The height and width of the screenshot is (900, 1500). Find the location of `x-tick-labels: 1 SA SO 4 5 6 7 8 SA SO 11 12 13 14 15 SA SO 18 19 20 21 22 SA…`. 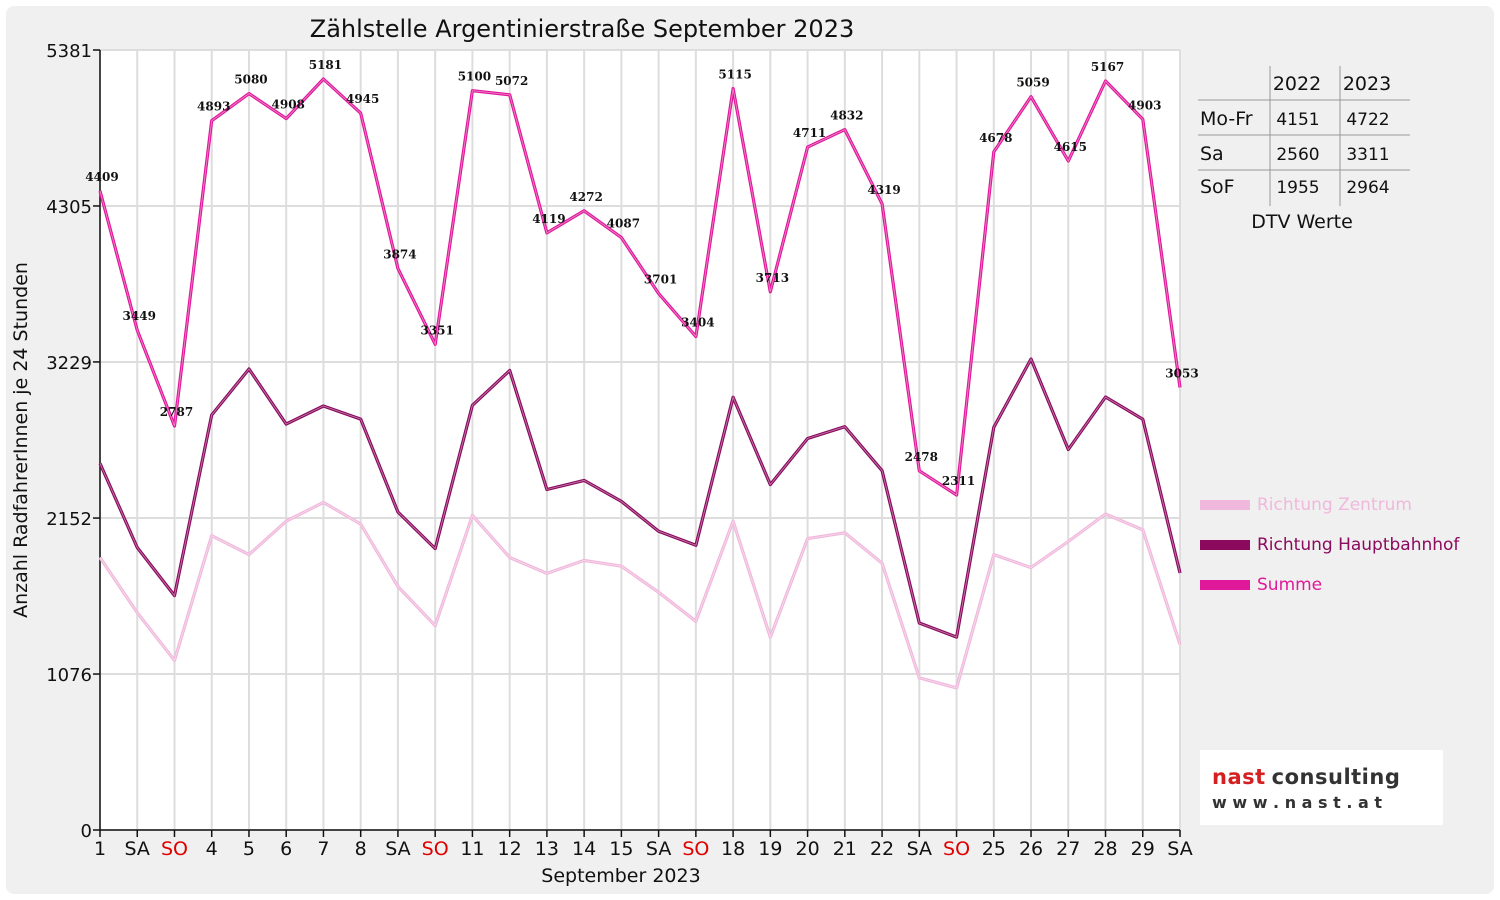

x-tick-labels: 1 SA SO 4 5 6 7 8 SA SO 11 12 13 14 15 SA SO 18 19 20 21 22 SA… is located at coordinates (643, 849).